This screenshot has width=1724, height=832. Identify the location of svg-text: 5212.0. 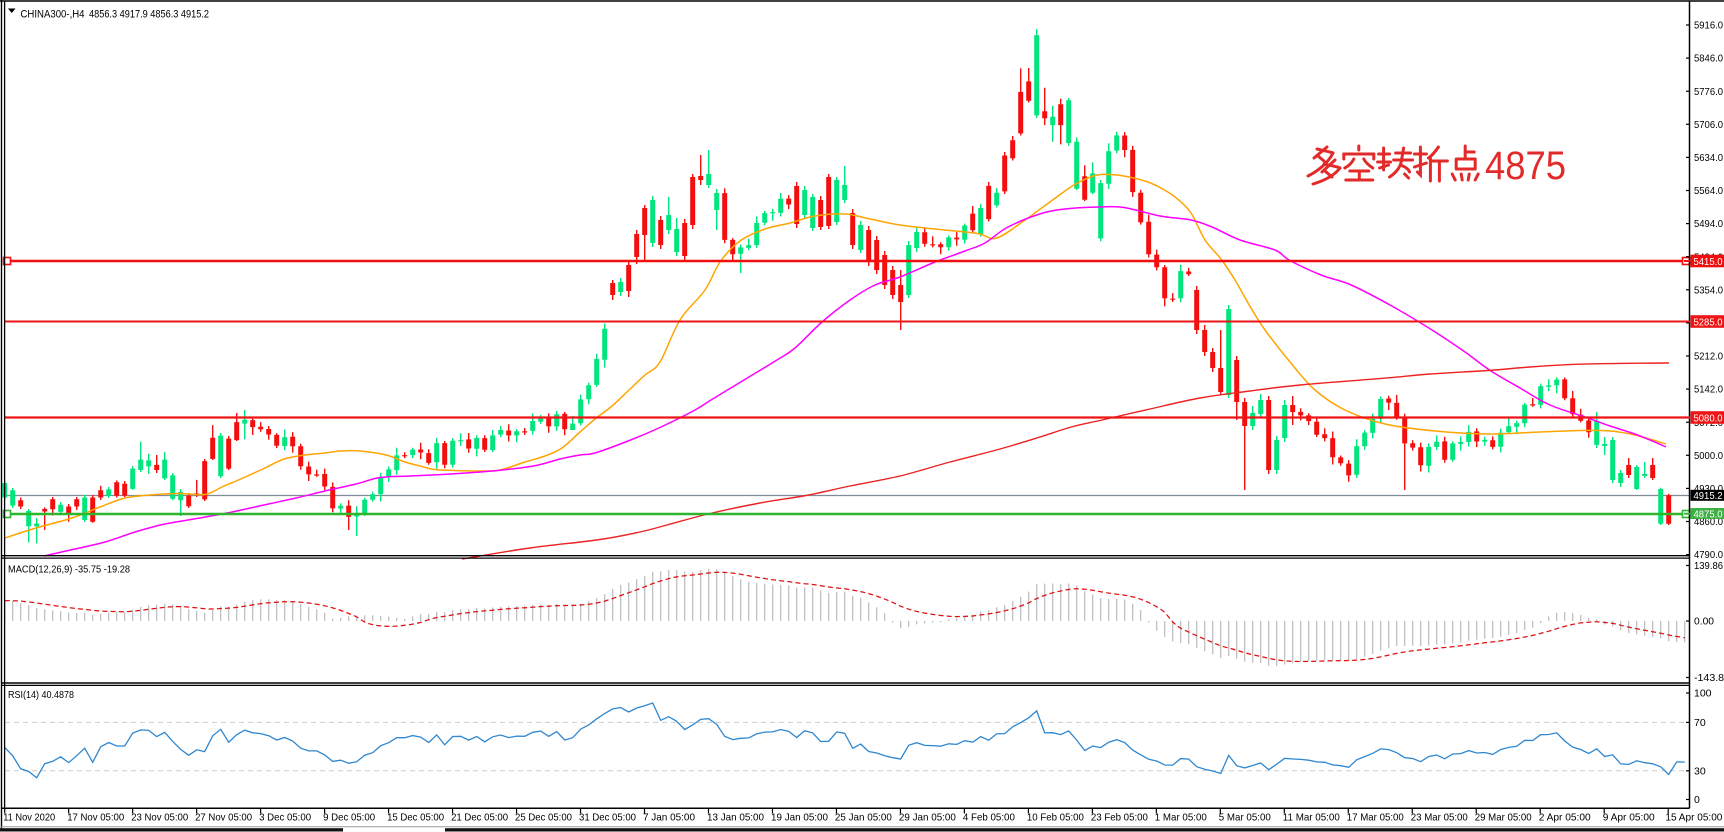
(1708, 357).